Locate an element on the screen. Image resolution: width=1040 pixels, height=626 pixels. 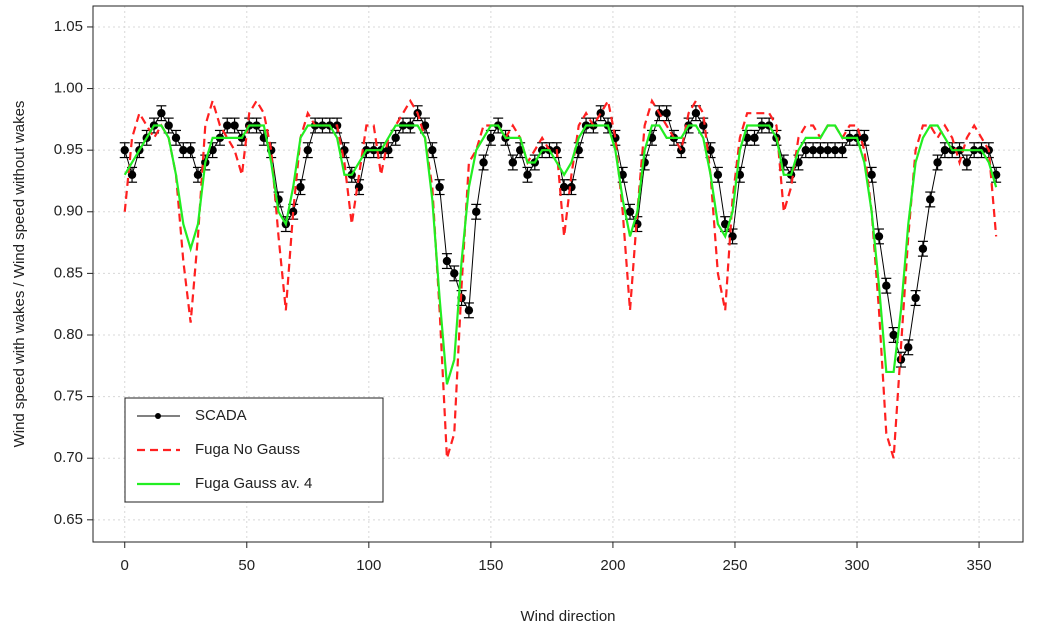
y-tick-label: 1.00 is located at coordinates (68, 88).